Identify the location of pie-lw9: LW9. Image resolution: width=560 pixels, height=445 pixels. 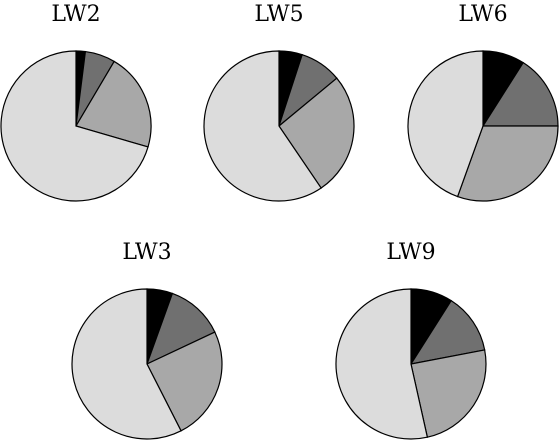
(411, 340).